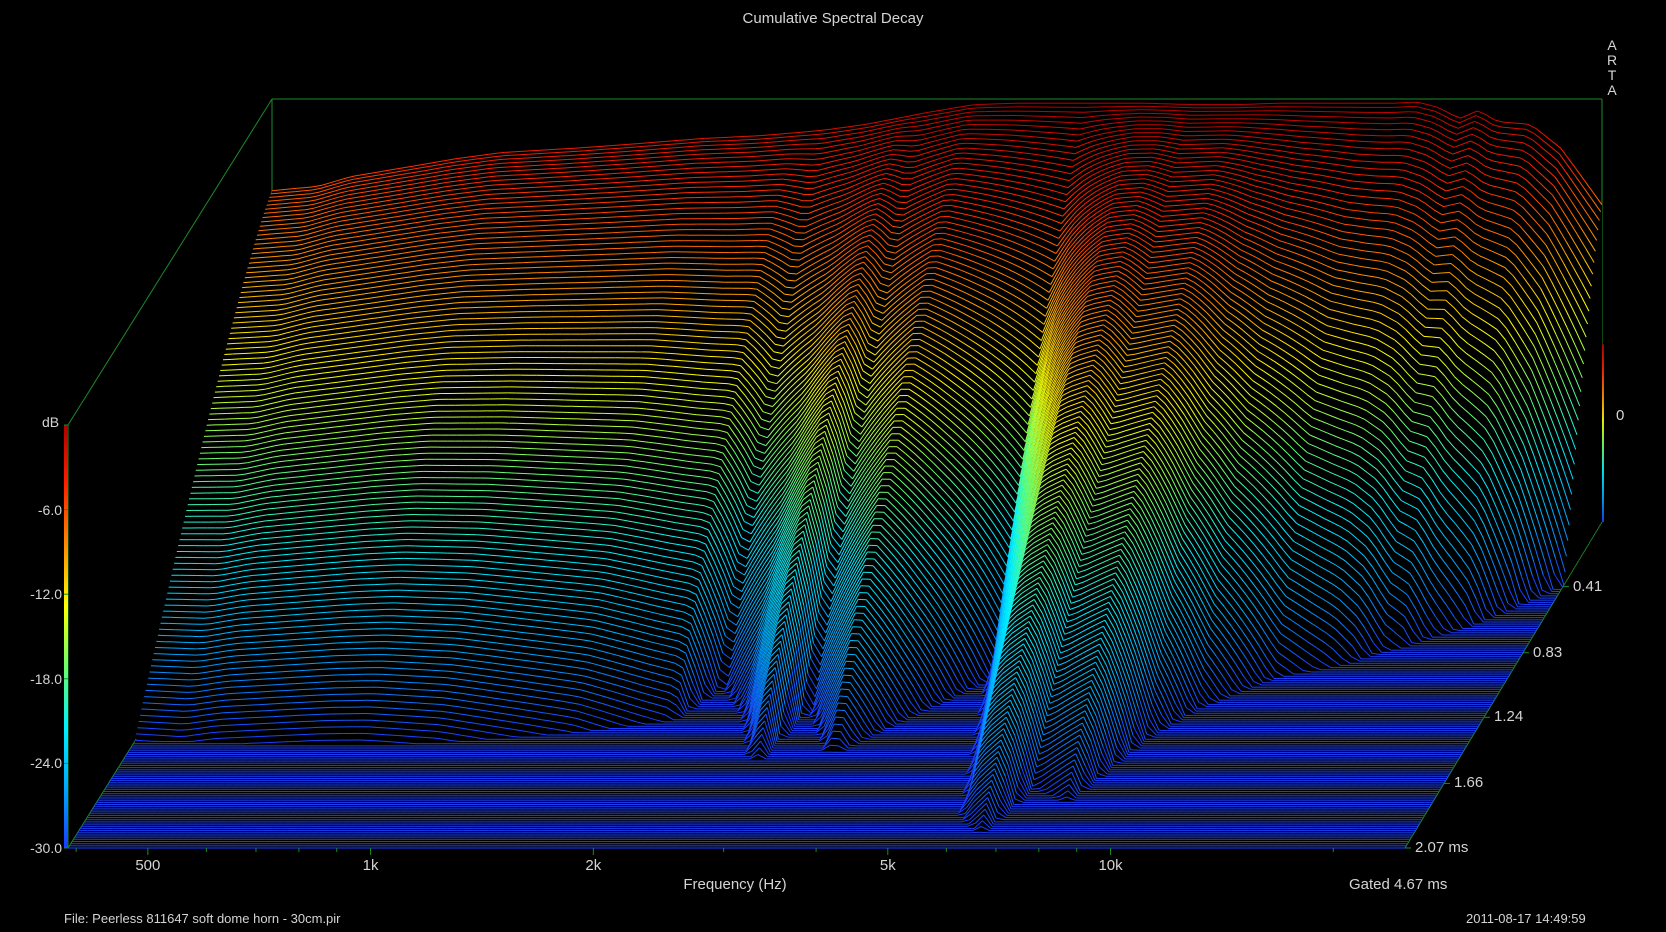 The width and height of the screenshot is (1666, 932). Describe the element at coordinates (170, 262) in the screenshot. I see `frame-left-diagonal-top` at that location.